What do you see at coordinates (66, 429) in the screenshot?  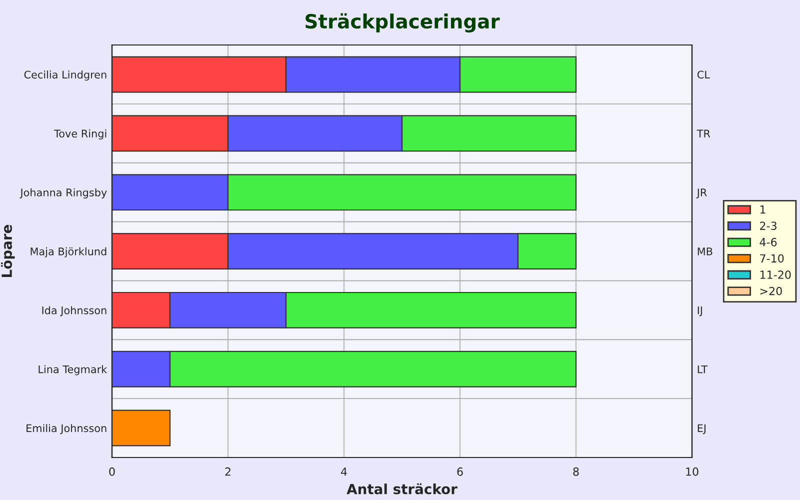 I see `y-tick-label: Emilia Johnsson` at bounding box center [66, 429].